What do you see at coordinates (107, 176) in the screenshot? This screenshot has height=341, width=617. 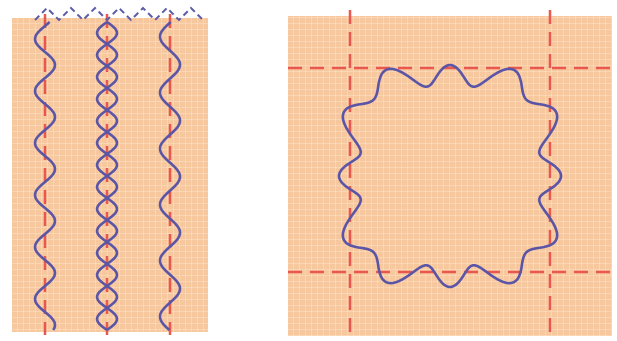 I see `braid-stitch` at bounding box center [107, 176].